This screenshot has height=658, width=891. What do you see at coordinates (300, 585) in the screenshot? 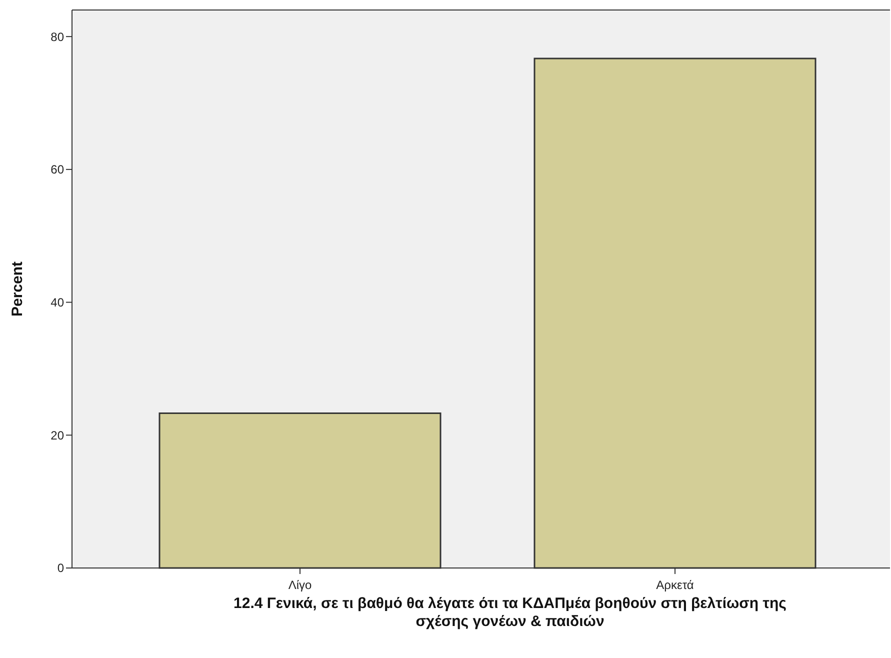
I see `x-tick-label: Λίγο` at bounding box center [300, 585].